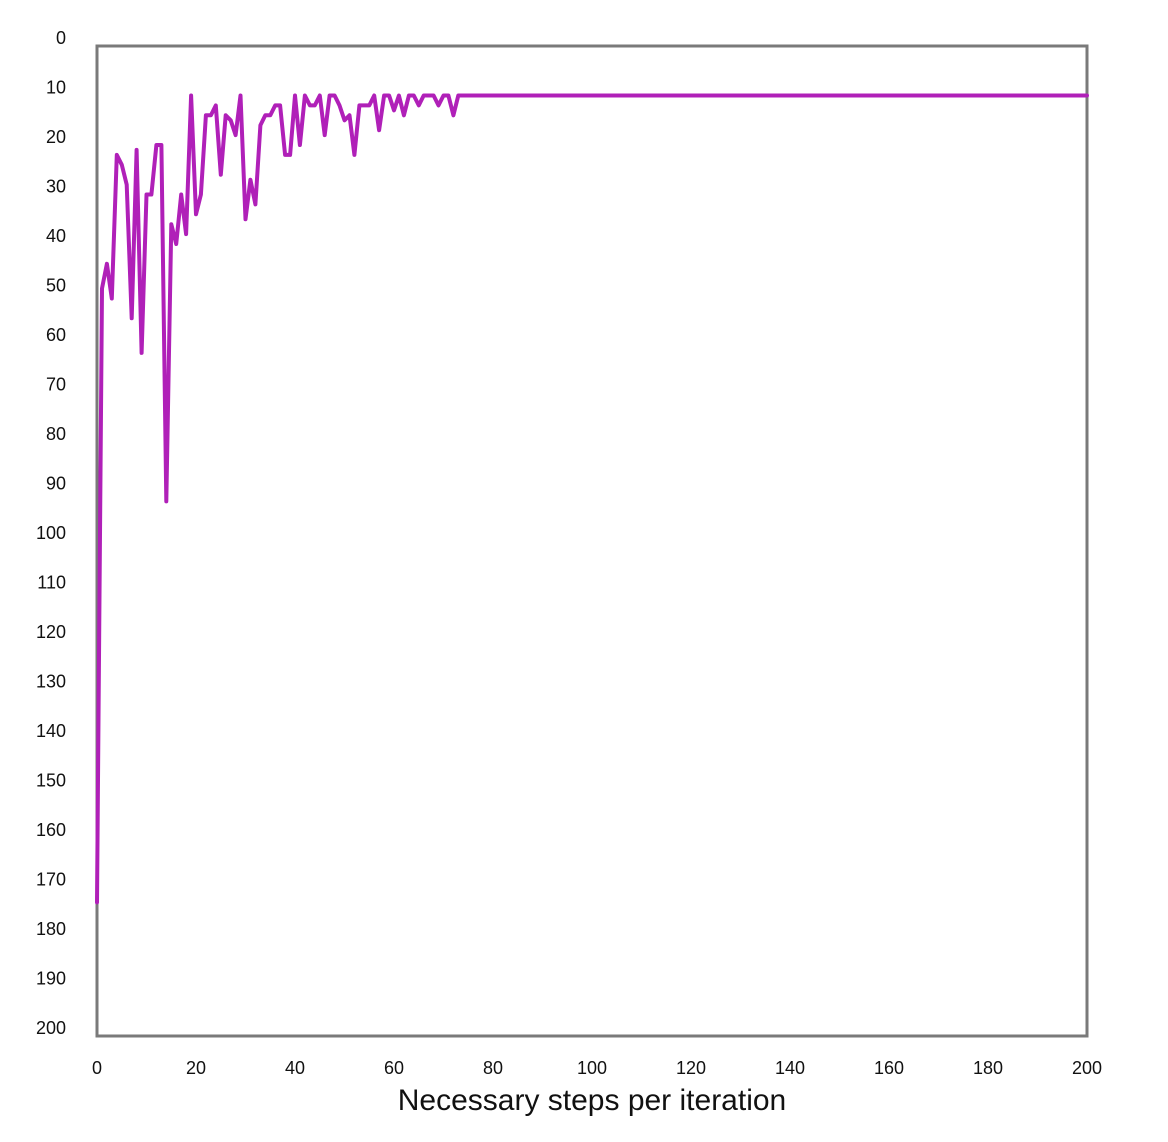 This screenshot has height=1142, width=1168. Describe the element at coordinates (51, 929) in the screenshot. I see `y-tick-label: 180` at that location.